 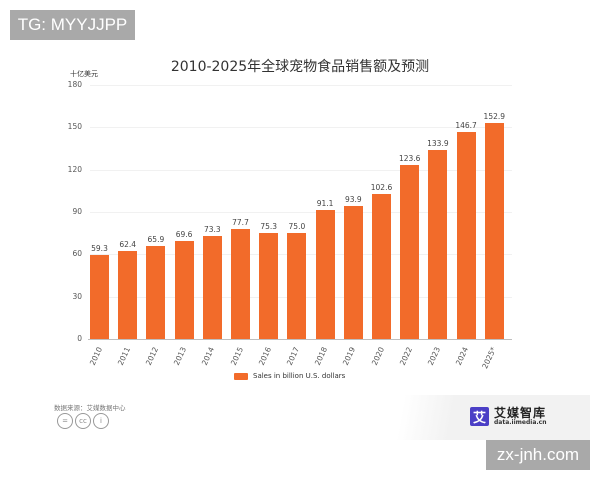 What do you see at coordinates (156, 239) in the screenshot?
I see `bar-value-label: 65.9` at bounding box center [156, 239].